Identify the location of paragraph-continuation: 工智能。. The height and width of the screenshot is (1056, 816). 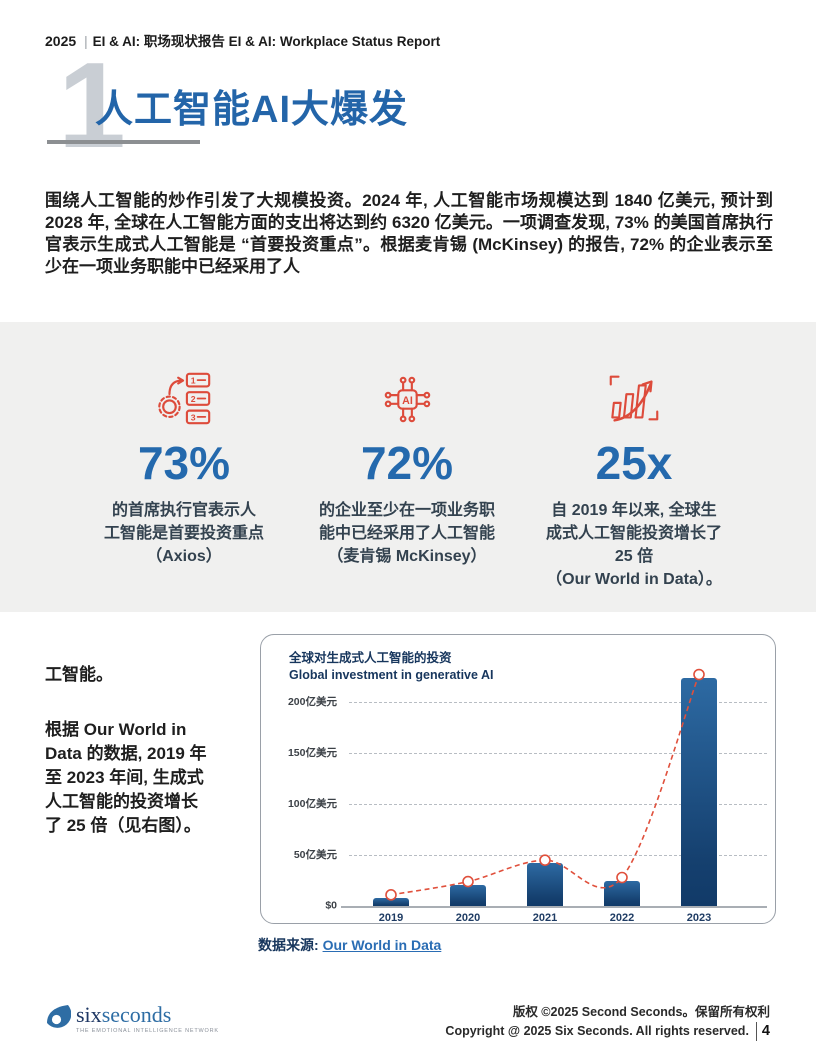
(79, 674).